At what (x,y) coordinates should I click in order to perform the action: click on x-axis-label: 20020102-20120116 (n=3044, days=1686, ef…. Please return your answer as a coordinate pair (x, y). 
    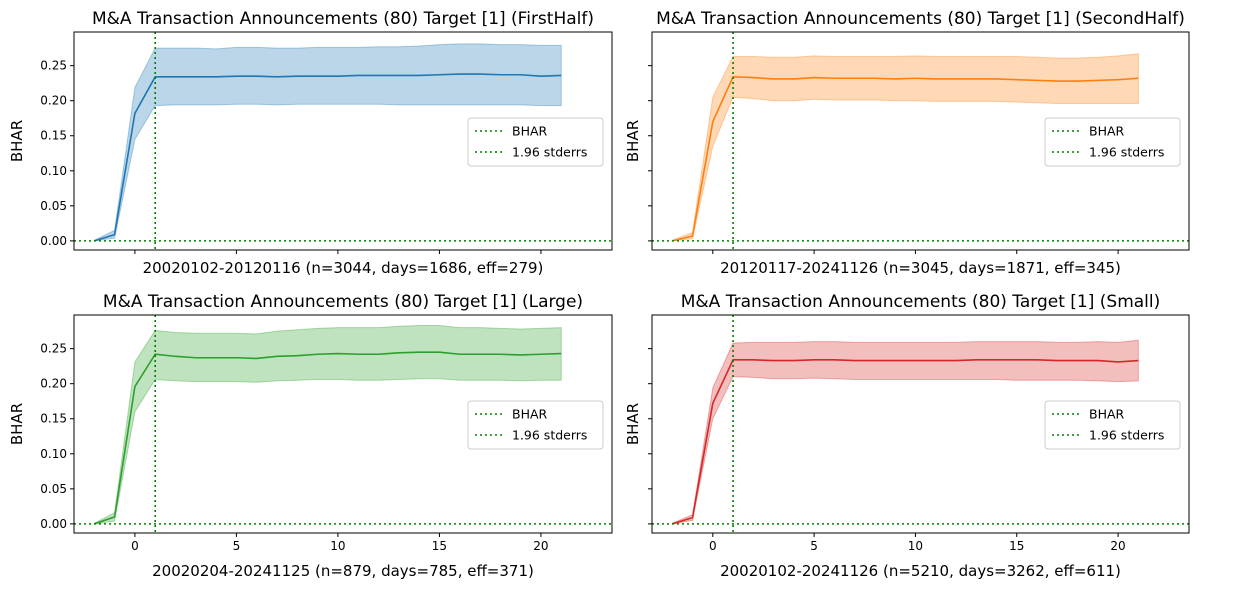
    Looking at the image, I should click on (343, 268).